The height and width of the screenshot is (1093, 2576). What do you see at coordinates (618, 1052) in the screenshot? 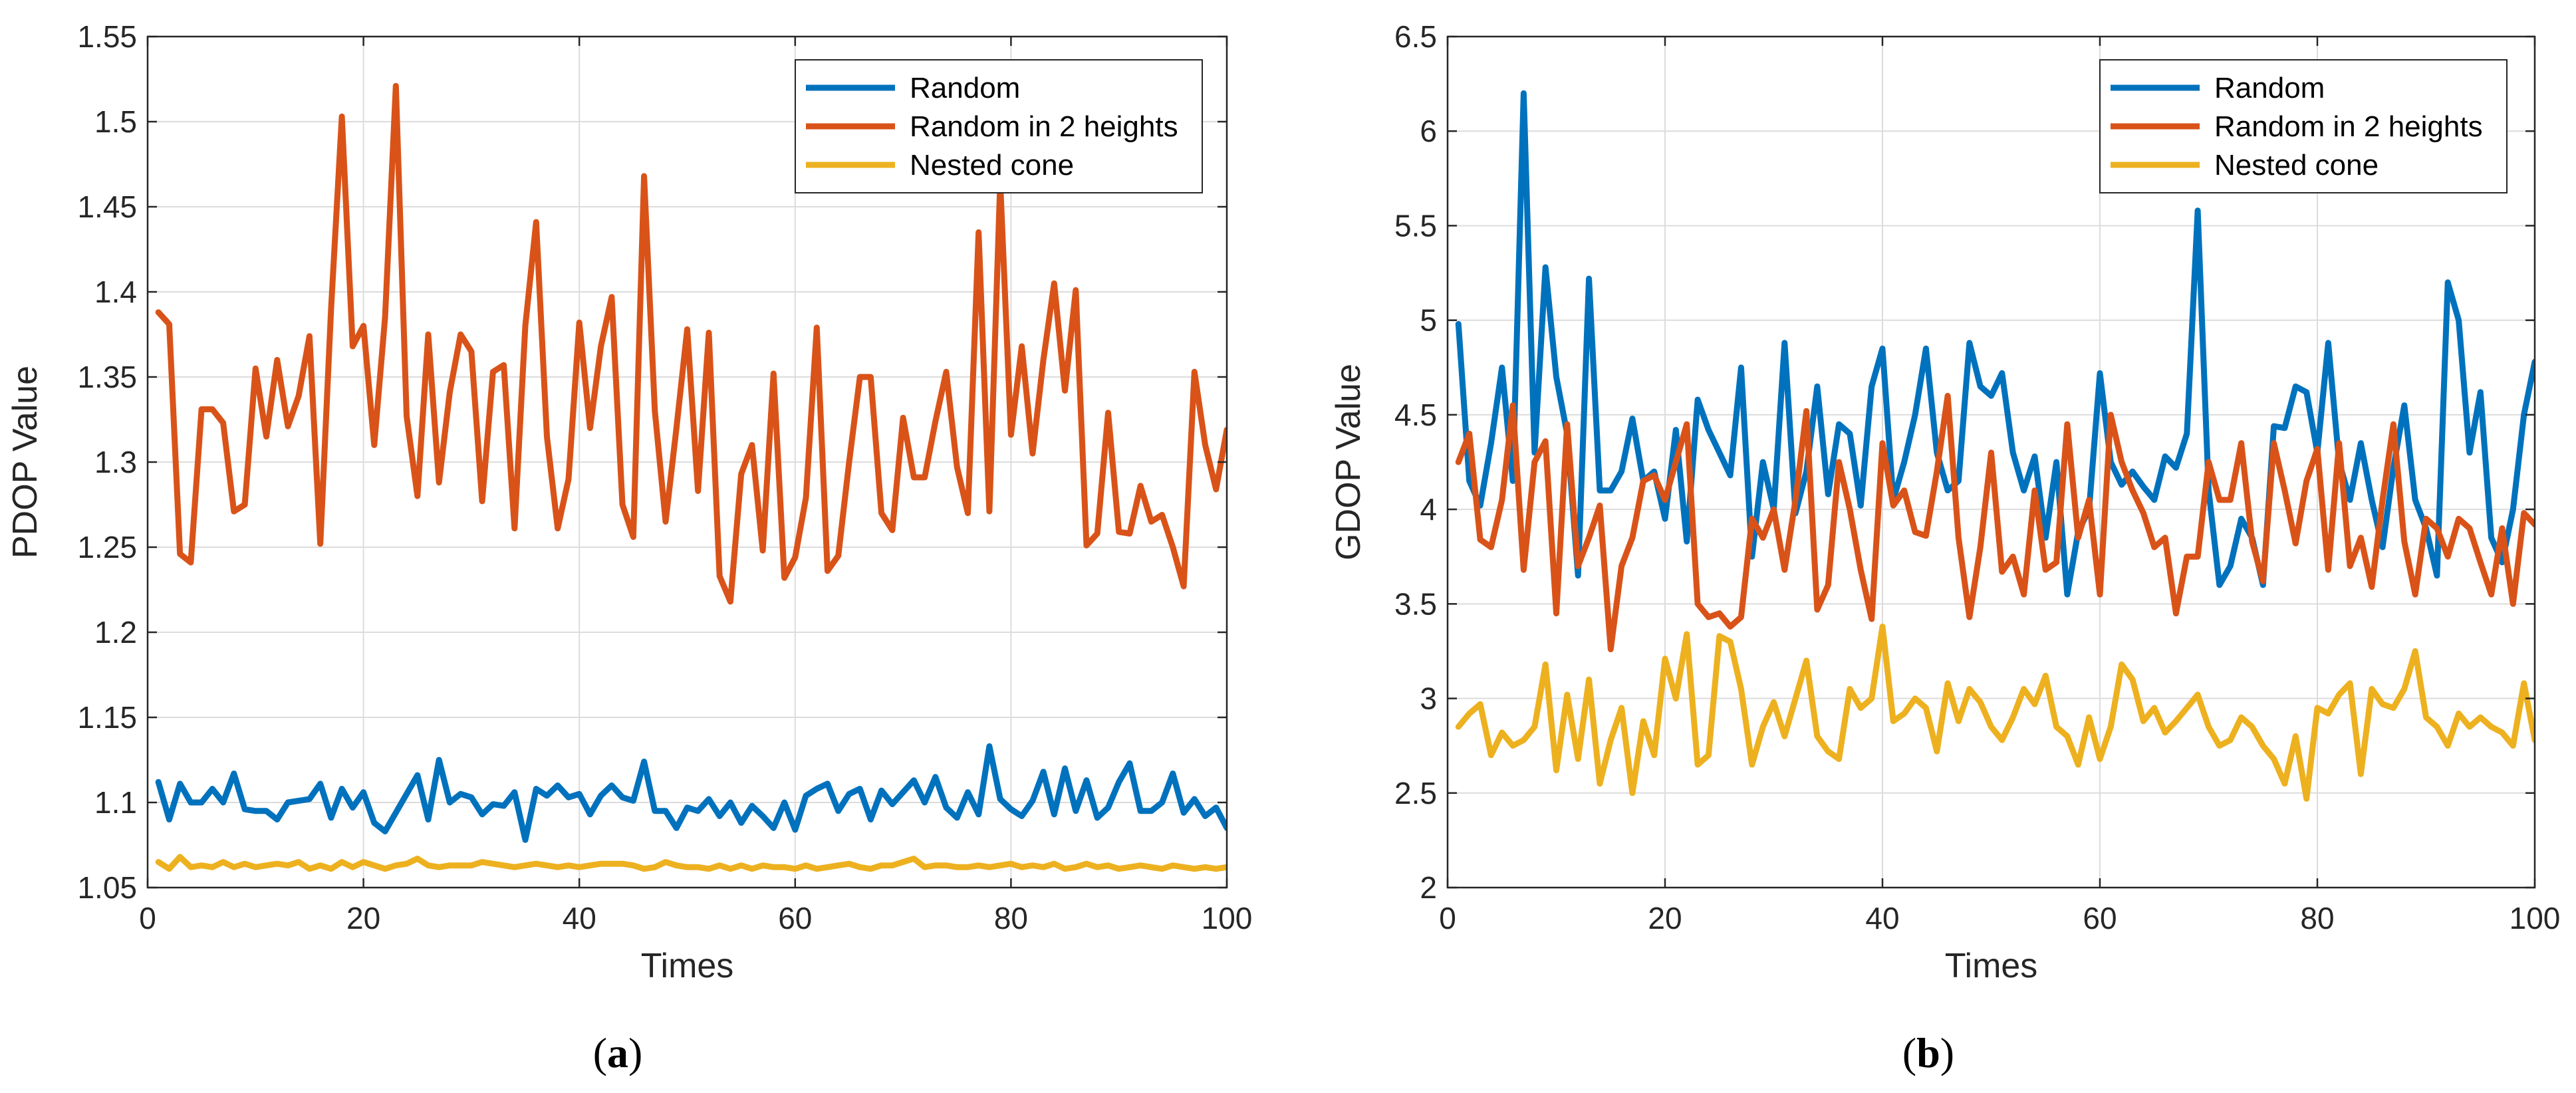
I see `panel-caption-a: (a)` at bounding box center [618, 1052].